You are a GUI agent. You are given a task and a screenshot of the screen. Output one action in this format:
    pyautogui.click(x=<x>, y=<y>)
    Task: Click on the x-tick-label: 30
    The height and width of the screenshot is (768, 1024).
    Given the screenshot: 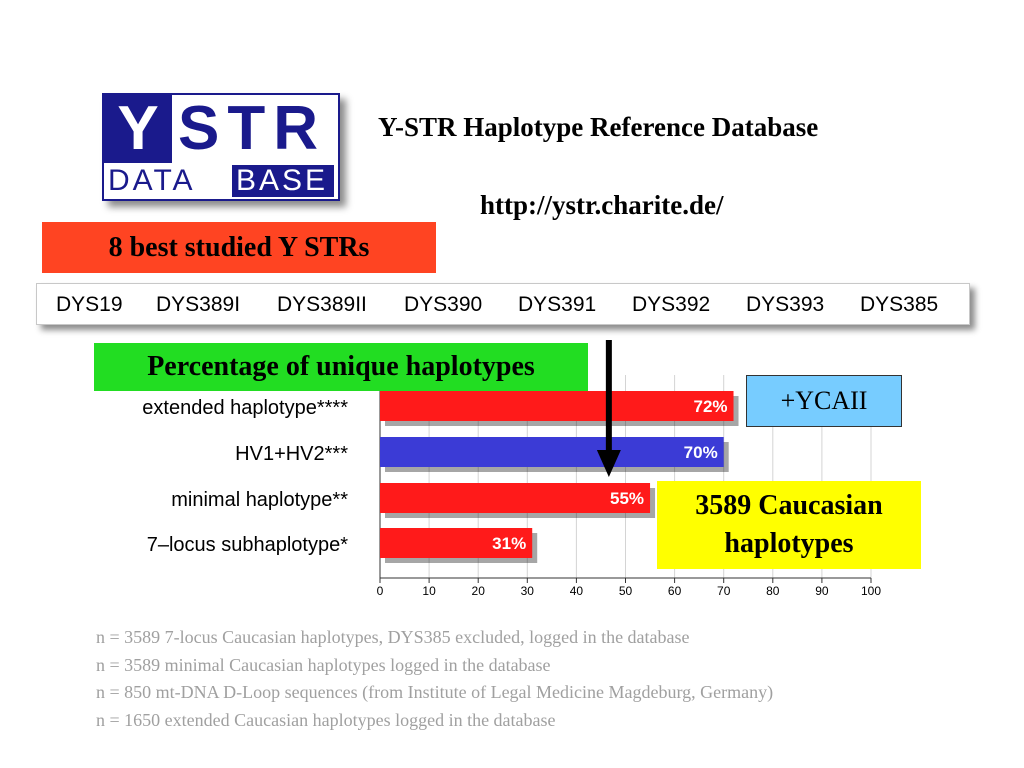 What is the action you would take?
    pyautogui.click(x=528, y=591)
    